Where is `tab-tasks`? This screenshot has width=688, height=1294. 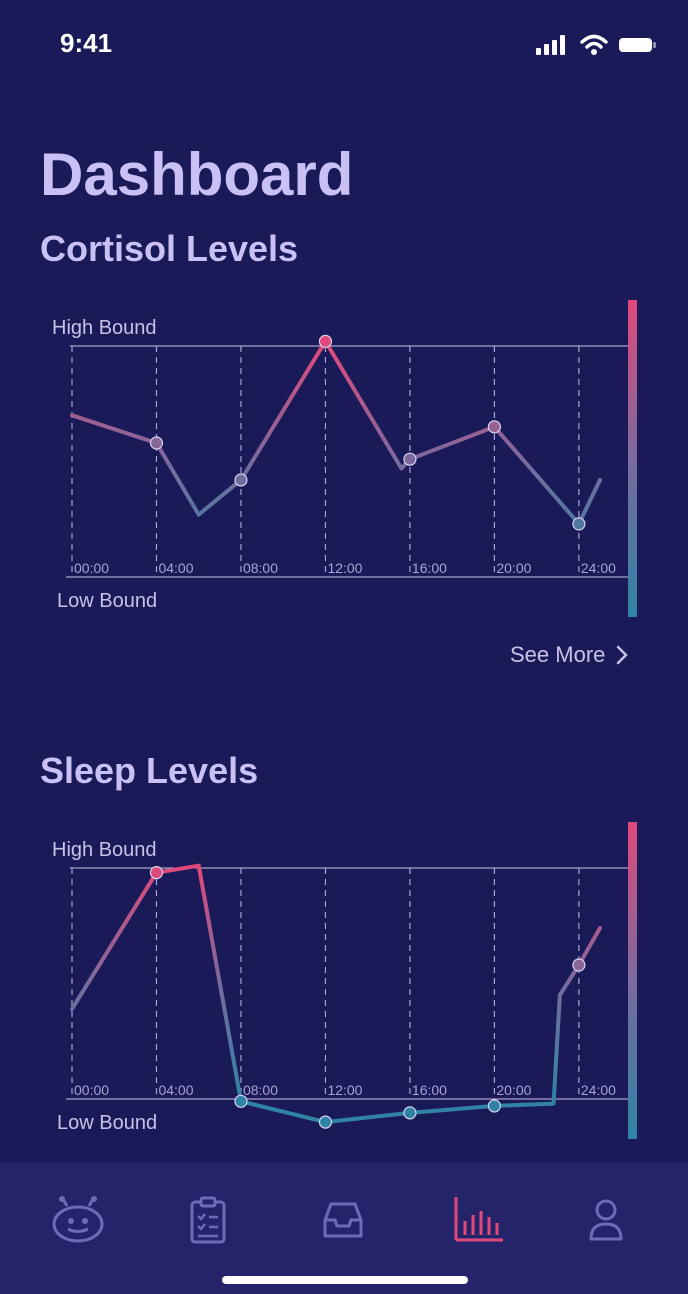 tab-tasks is located at coordinates (208, 1220).